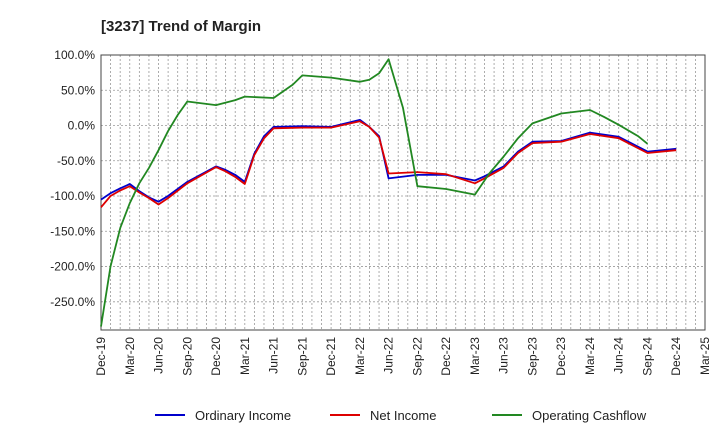  What do you see at coordinates (302, 356) in the screenshot?
I see `x-tick-label: Sep-21` at bounding box center [302, 356].